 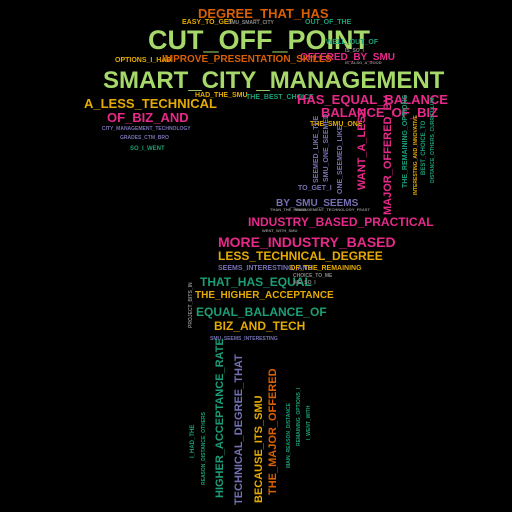 I want to click on word-of-biz-and: OF_BIZ_AND, so click(x=148, y=117).